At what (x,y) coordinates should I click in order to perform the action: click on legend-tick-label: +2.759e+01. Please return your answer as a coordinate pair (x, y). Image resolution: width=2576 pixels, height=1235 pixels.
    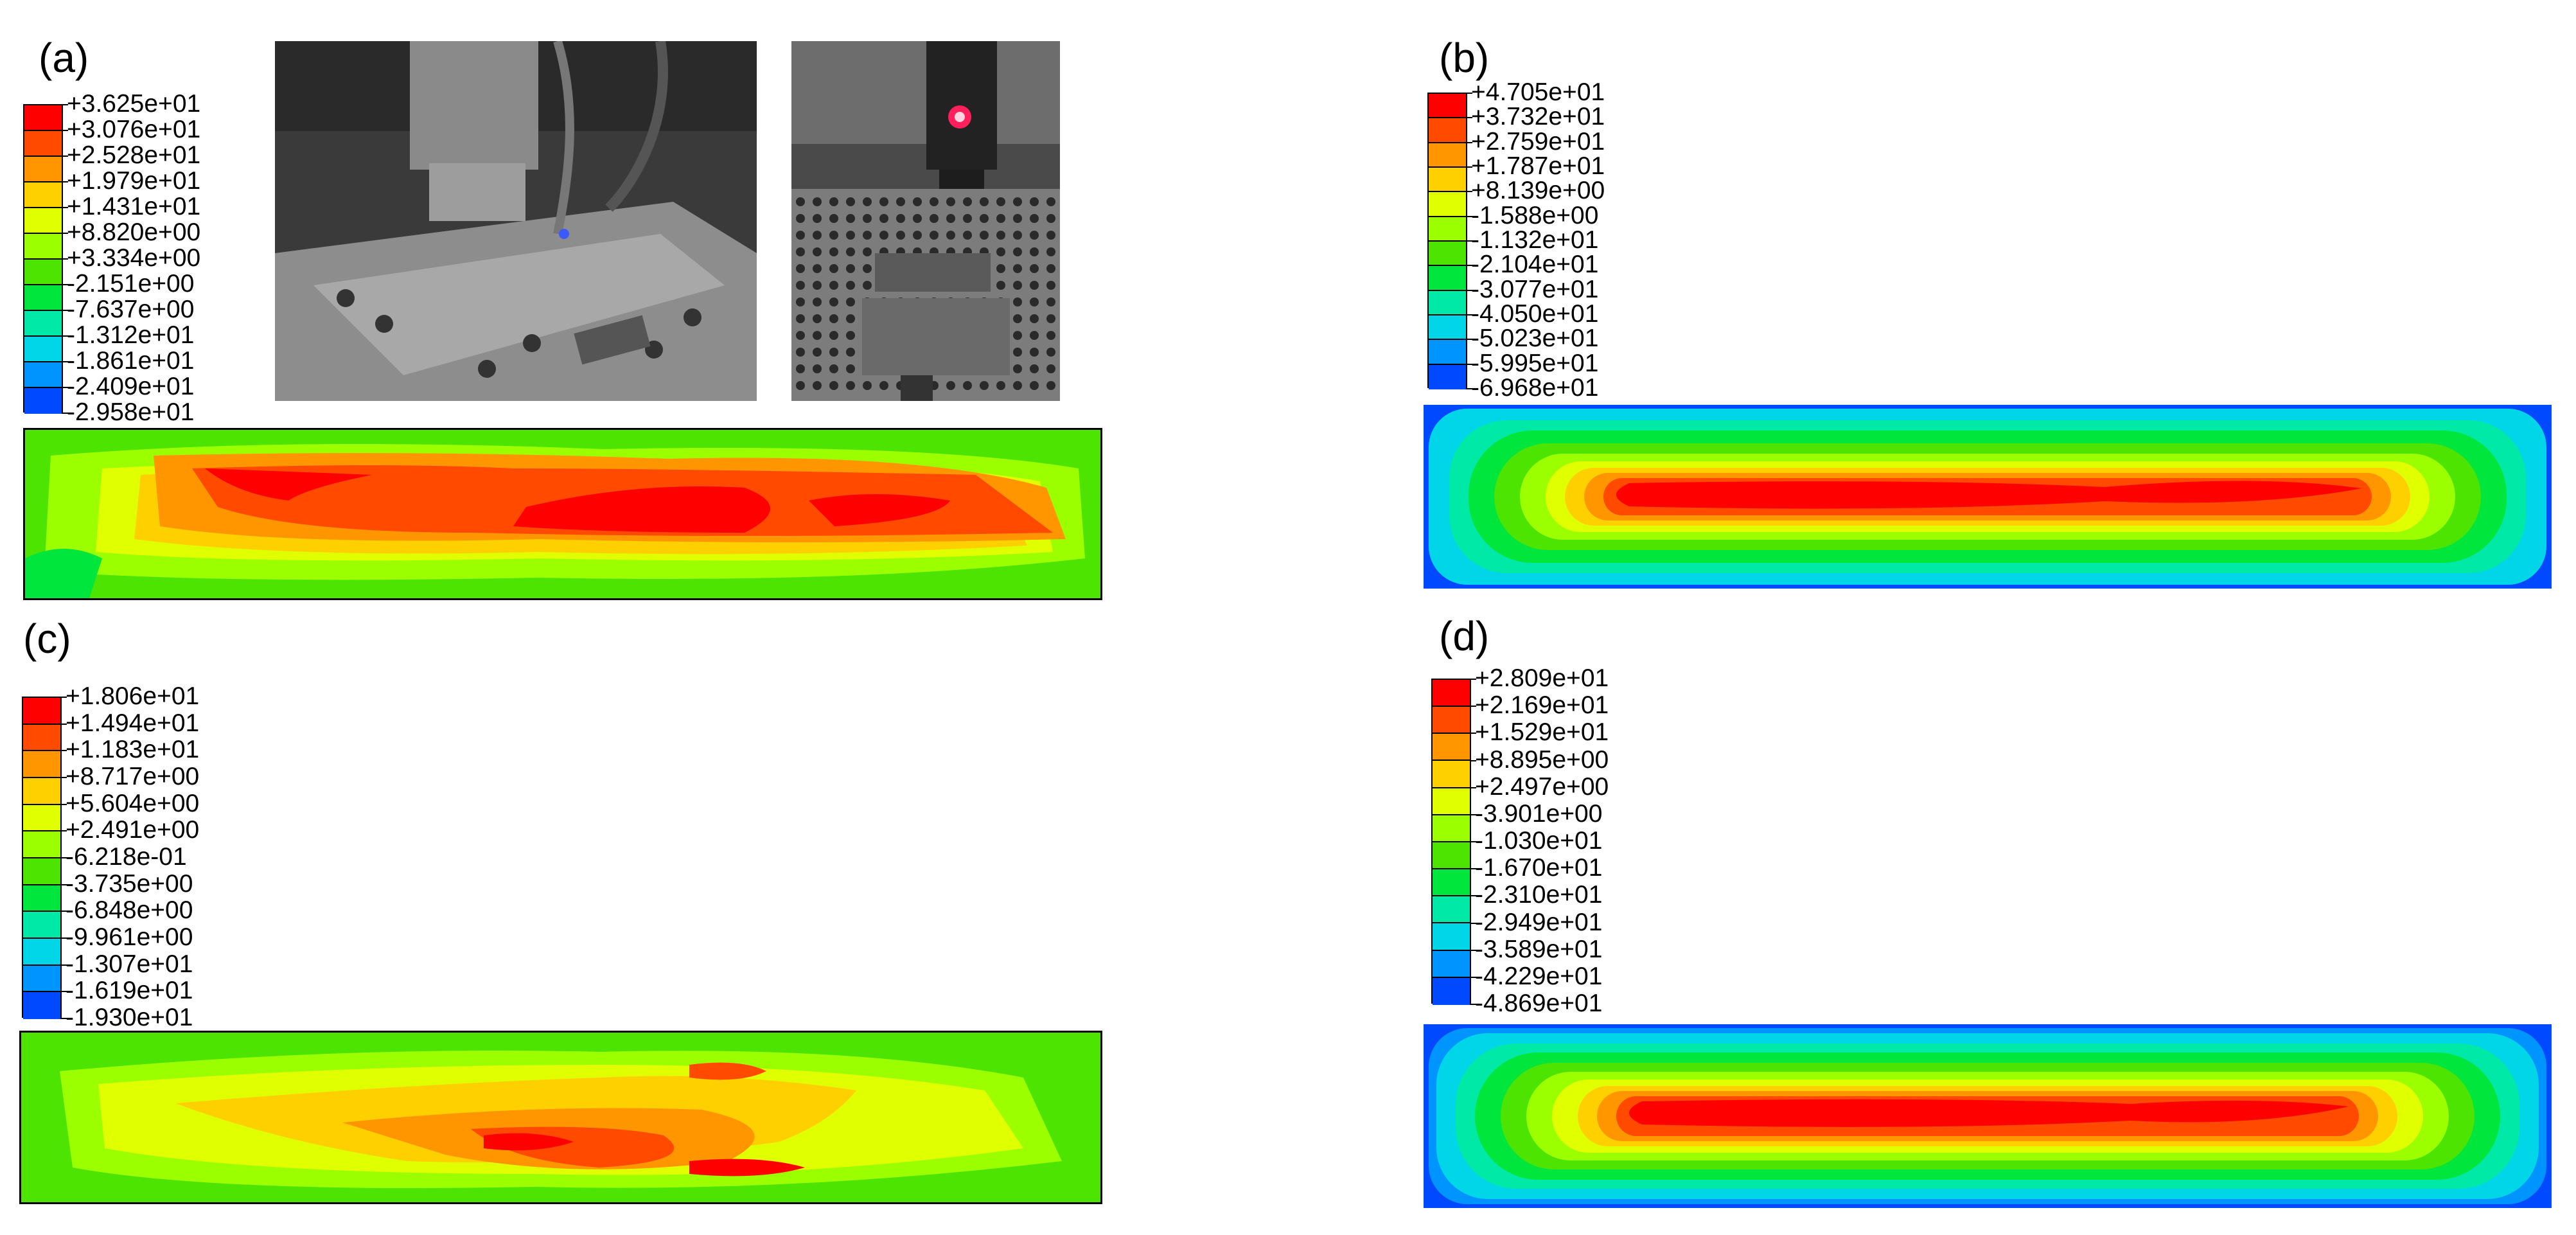
    Looking at the image, I should click on (1535, 141).